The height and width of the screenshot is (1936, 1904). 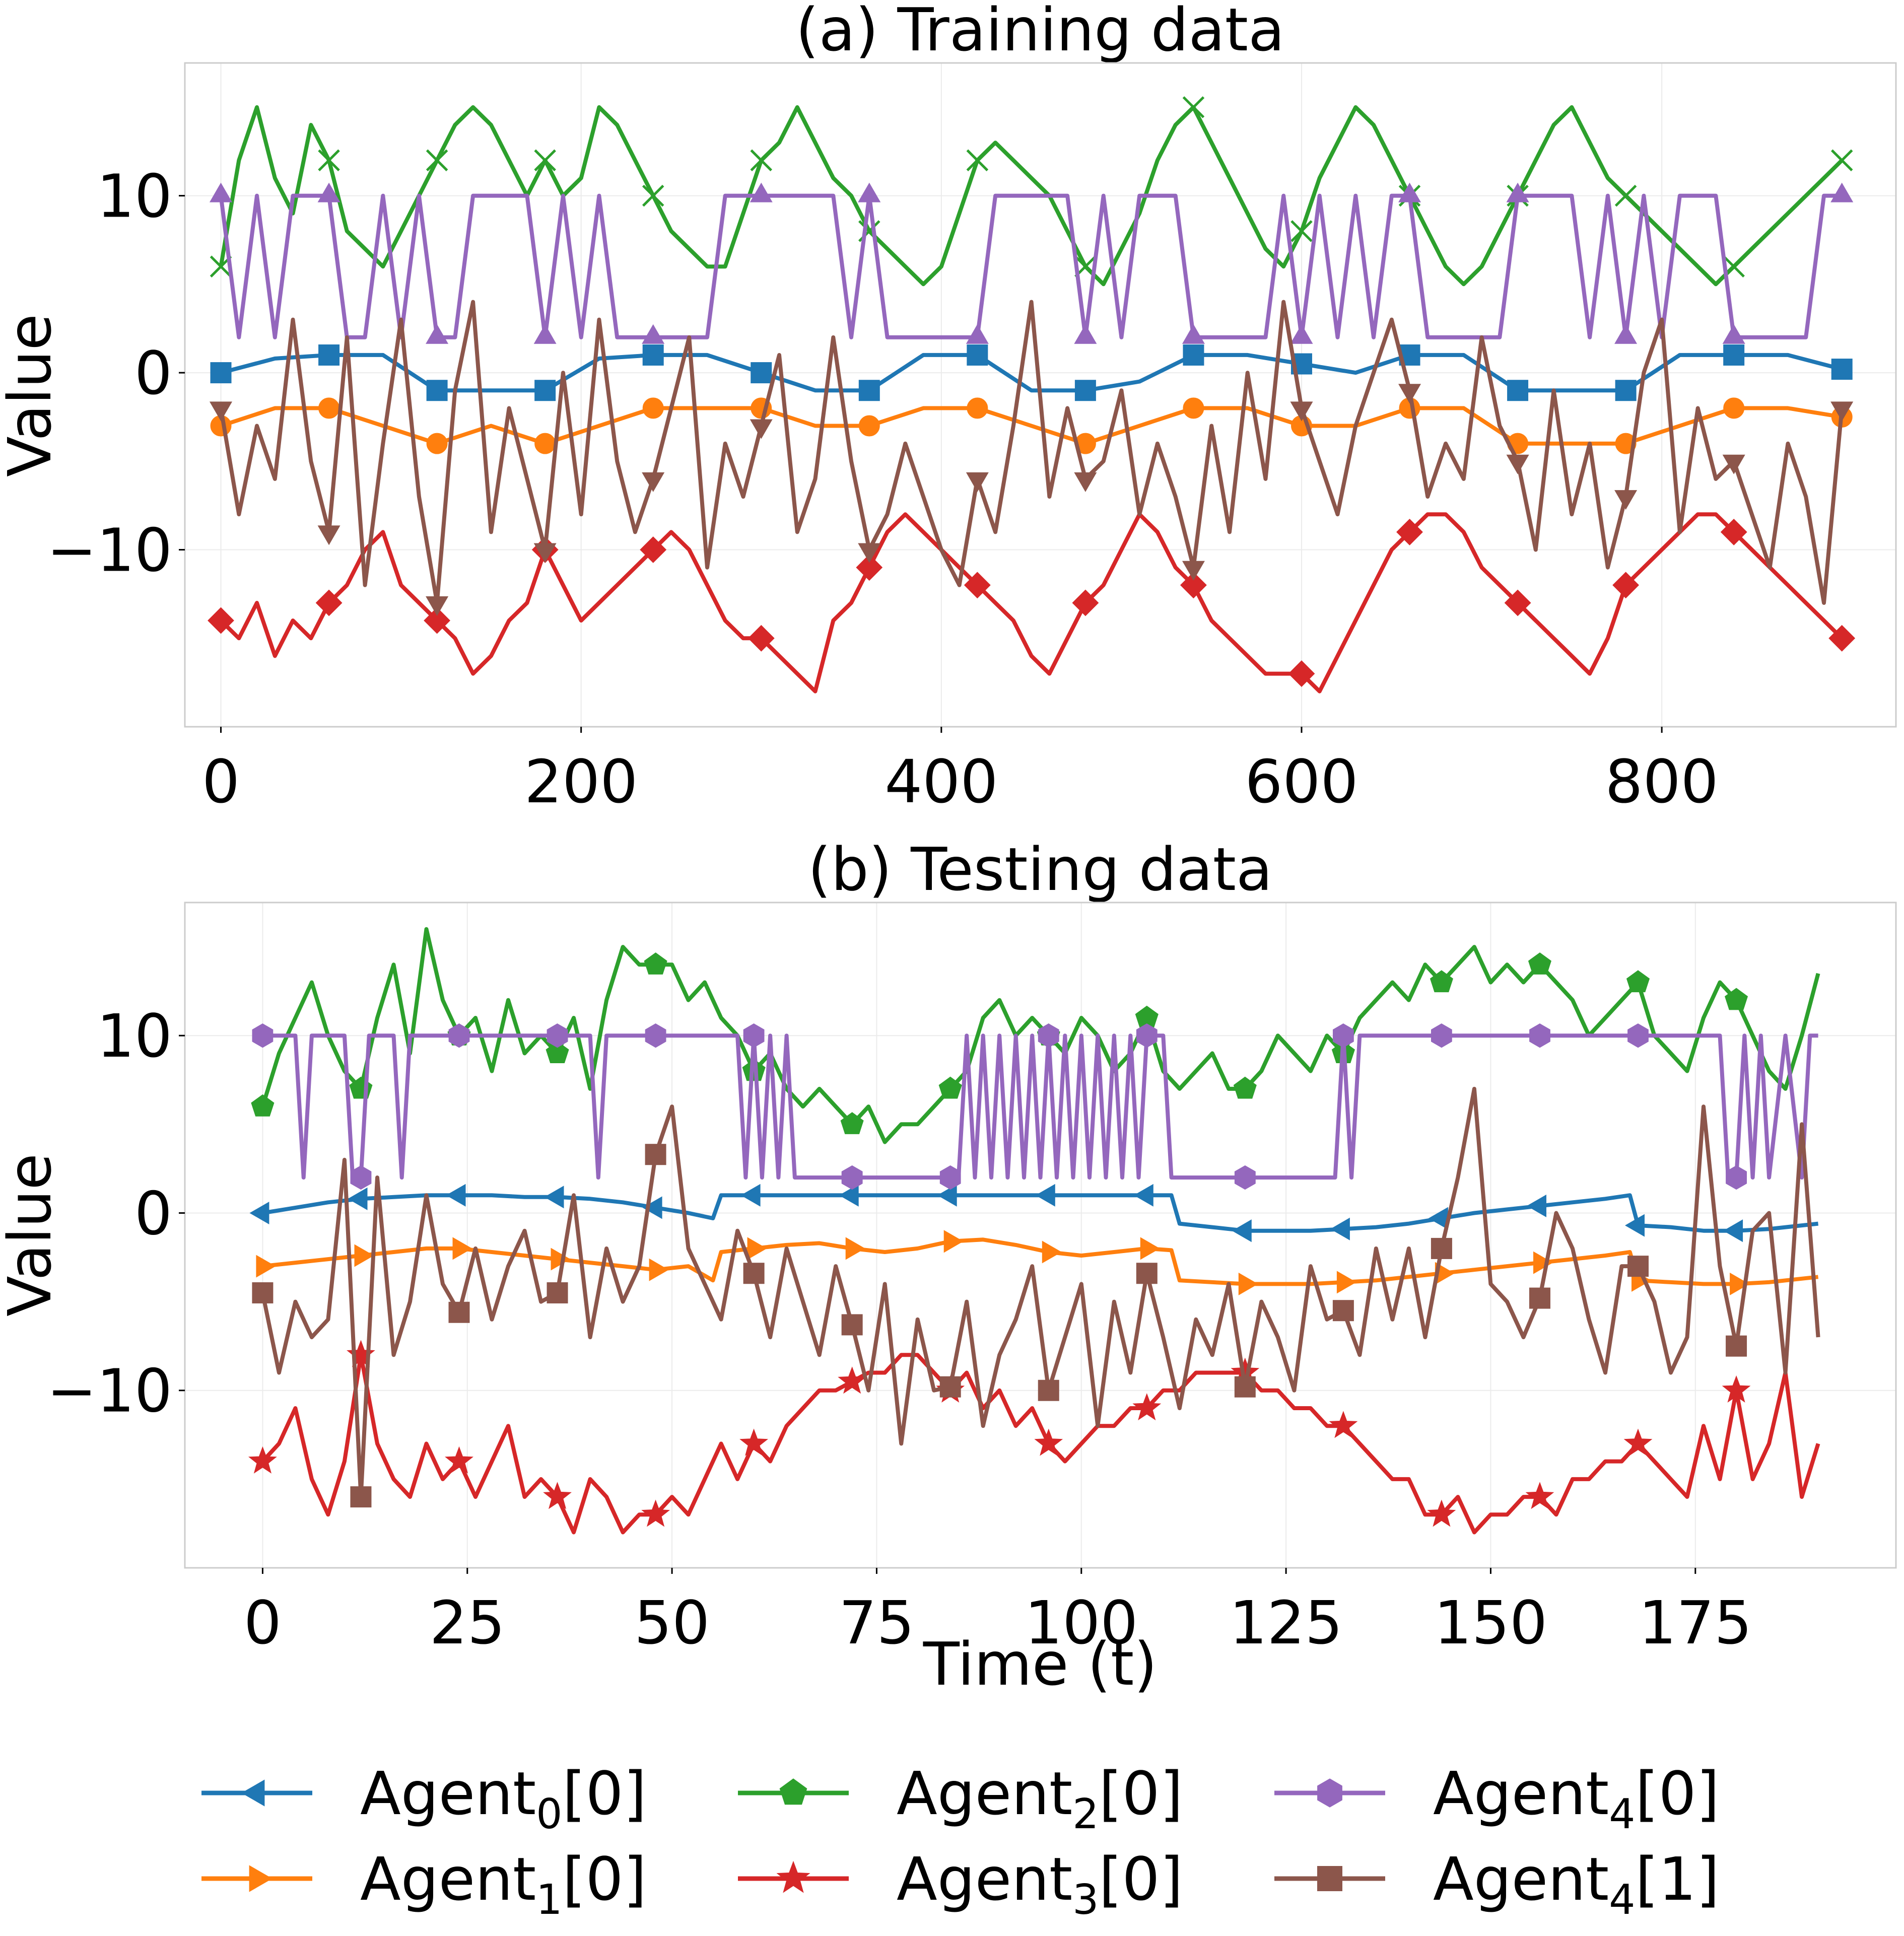 I want to click on training-xtick-label: 800, so click(x=1662, y=781).